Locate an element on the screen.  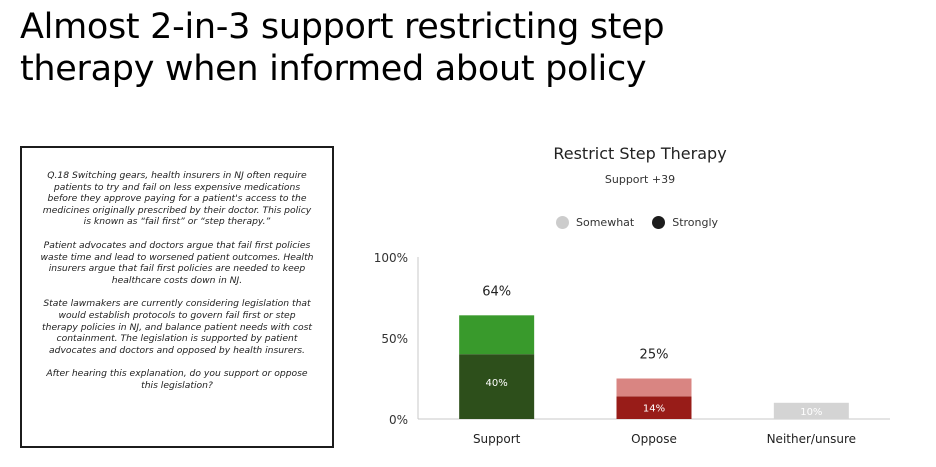
slide-title-line-1: Almost 2-in-3 support restricting step is located at coordinates (342, 27).